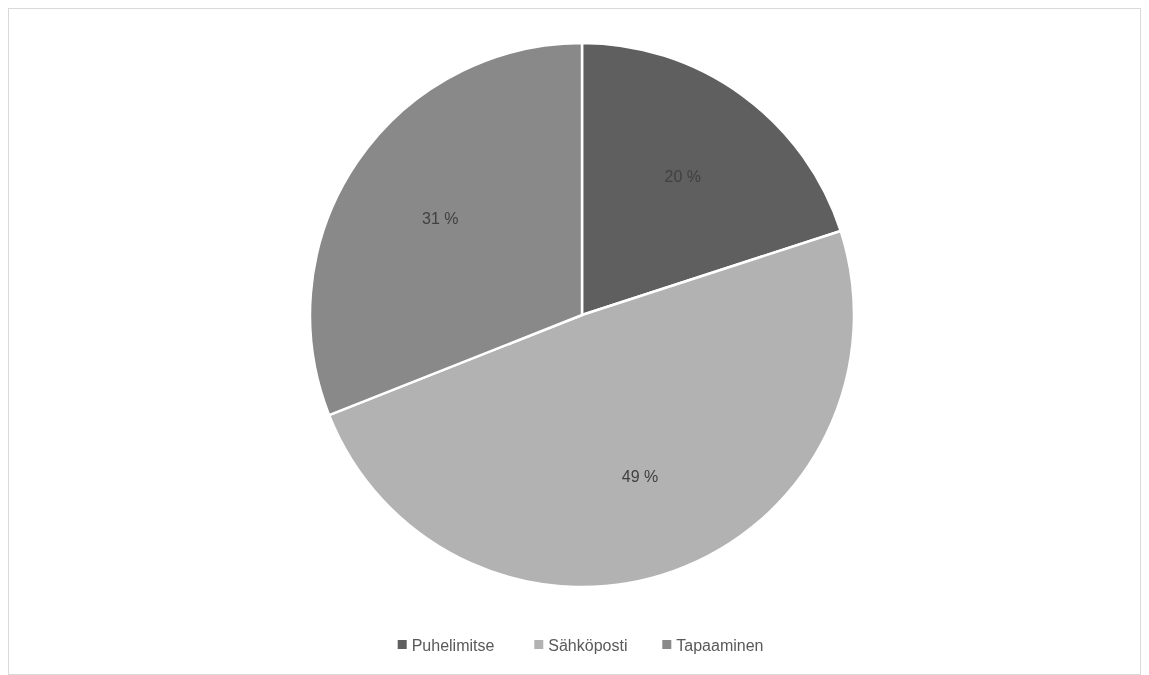  Describe the element at coordinates (588, 645) in the screenshot. I see `legend-label: Sähköposti` at that location.